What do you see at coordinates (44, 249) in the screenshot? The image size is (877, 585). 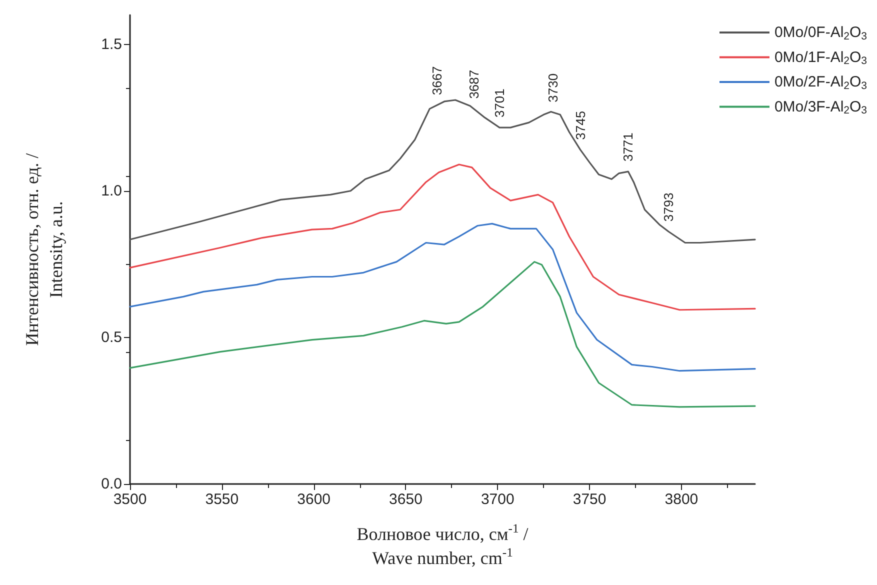 I see `y-axis-title: Интенсивность, отн. ед. / Intensity, a.u.` at bounding box center [44, 249].